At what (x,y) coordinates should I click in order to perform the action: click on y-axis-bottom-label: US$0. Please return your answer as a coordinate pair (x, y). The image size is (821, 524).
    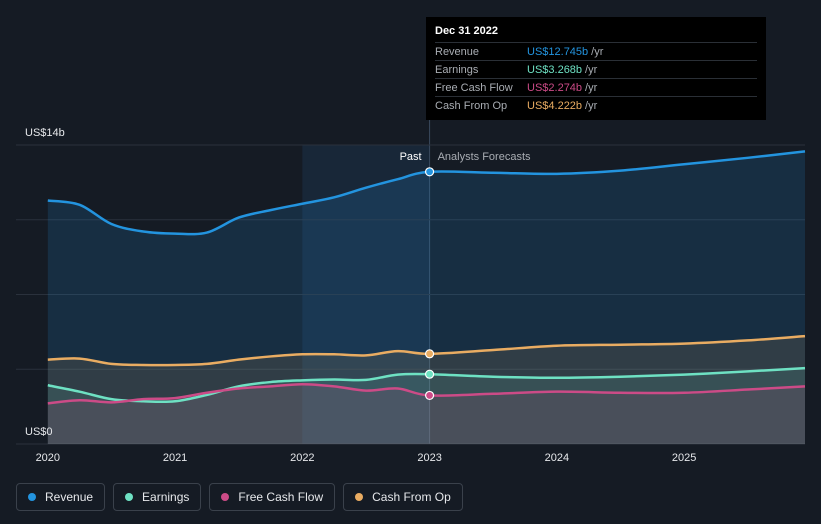
    Looking at the image, I should click on (39, 432).